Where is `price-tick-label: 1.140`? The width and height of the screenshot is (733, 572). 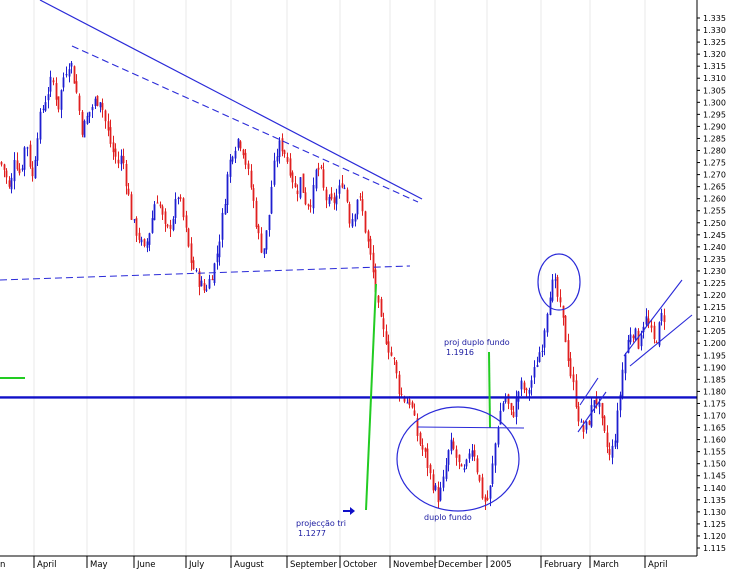
price-tick-label: 1.140 is located at coordinates (714, 488).